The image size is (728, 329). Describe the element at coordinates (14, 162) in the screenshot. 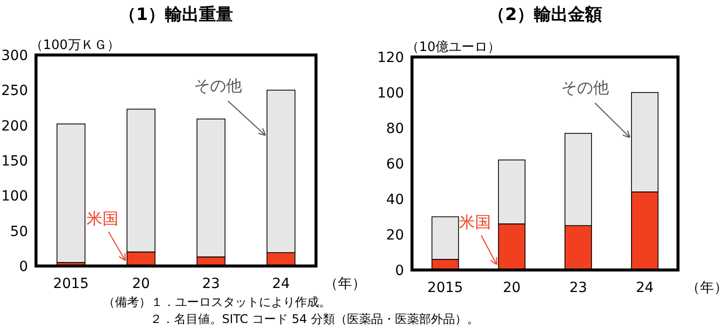

I see `y-tick-label: 150` at that location.